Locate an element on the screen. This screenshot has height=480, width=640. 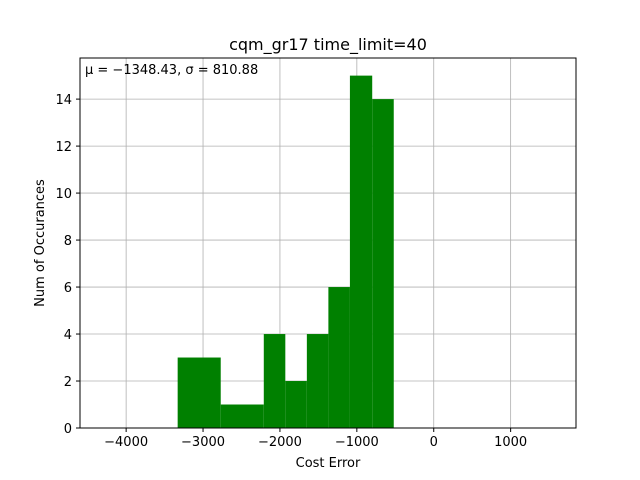
y-tick-label: 0 is located at coordinates (68, 429).